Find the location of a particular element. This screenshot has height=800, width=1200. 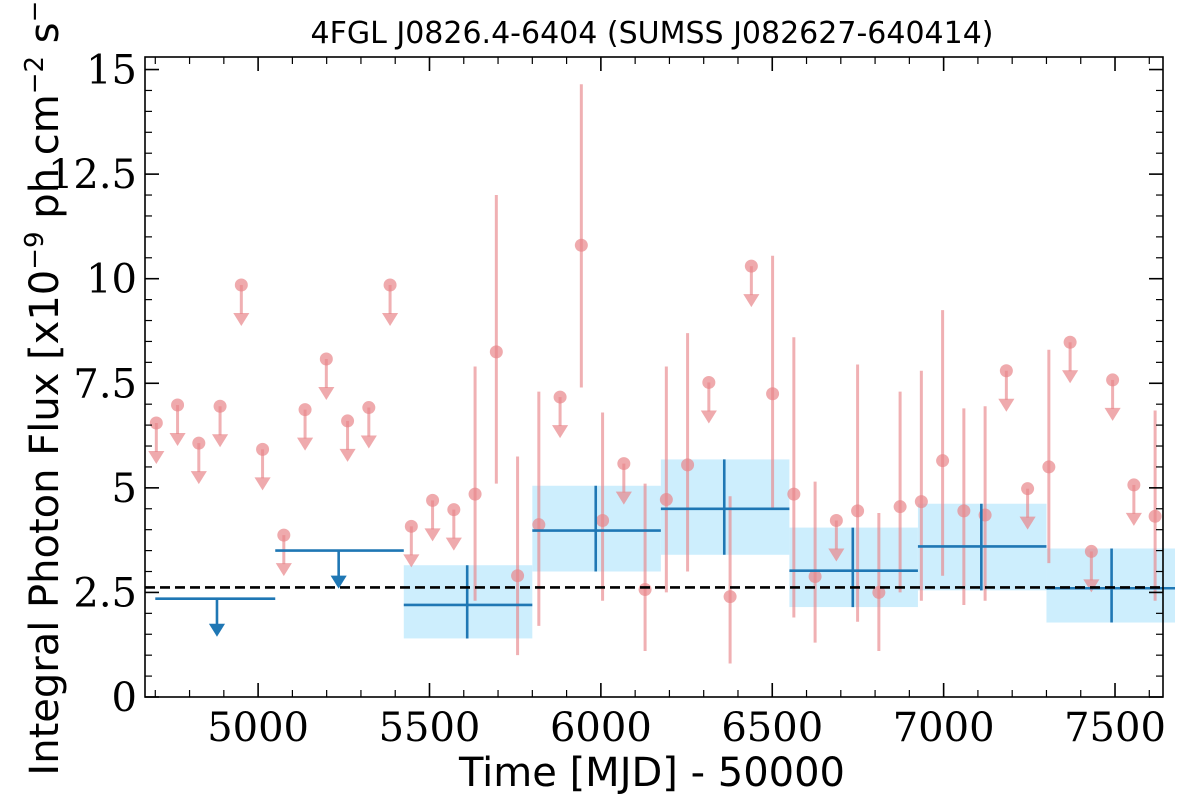

y-tick-label: 15 is located at coordinates (111, 71).